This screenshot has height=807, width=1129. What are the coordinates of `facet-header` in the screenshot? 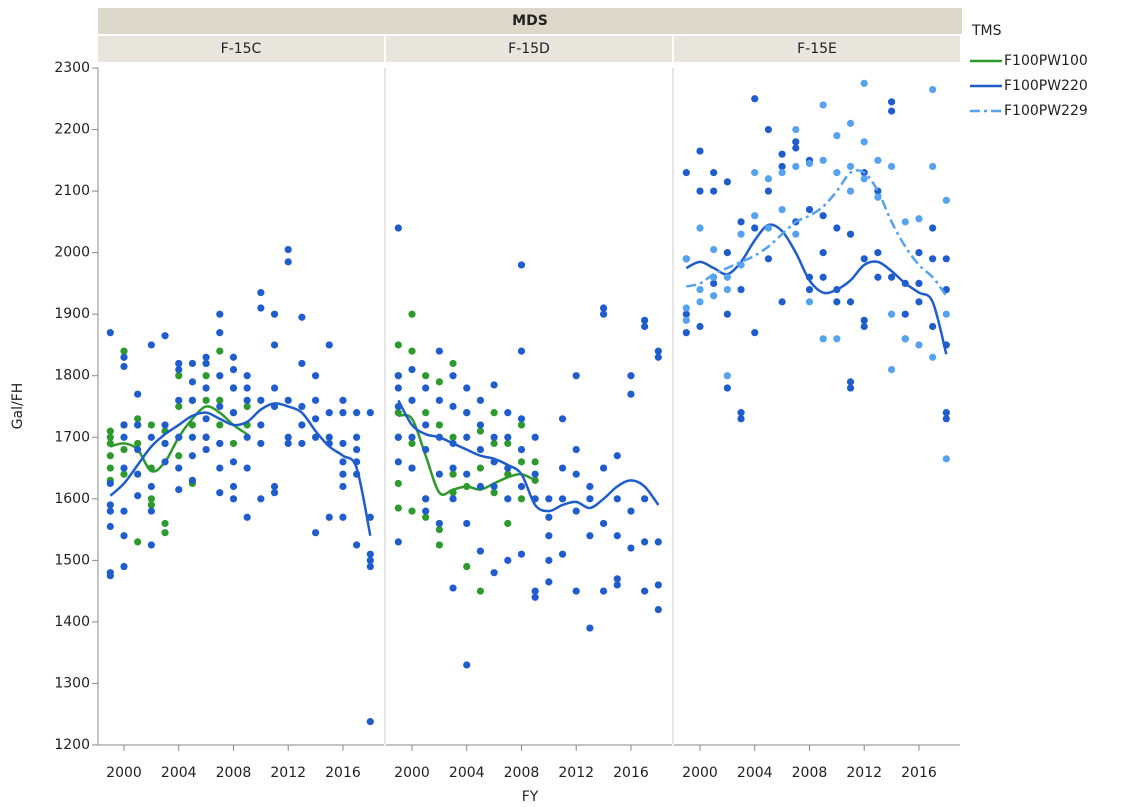 It's located at (529, 49).